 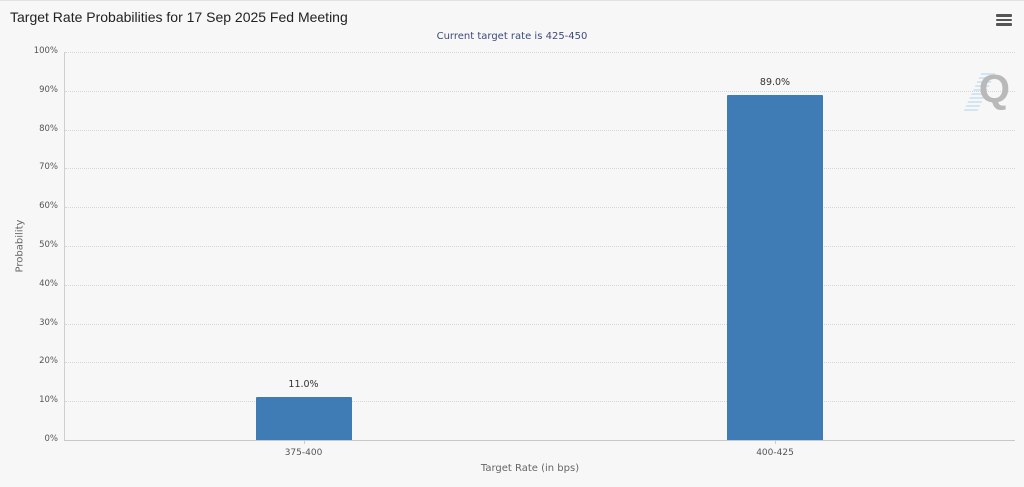 I want to click on y-axis-line, so click(x=64, y=246).